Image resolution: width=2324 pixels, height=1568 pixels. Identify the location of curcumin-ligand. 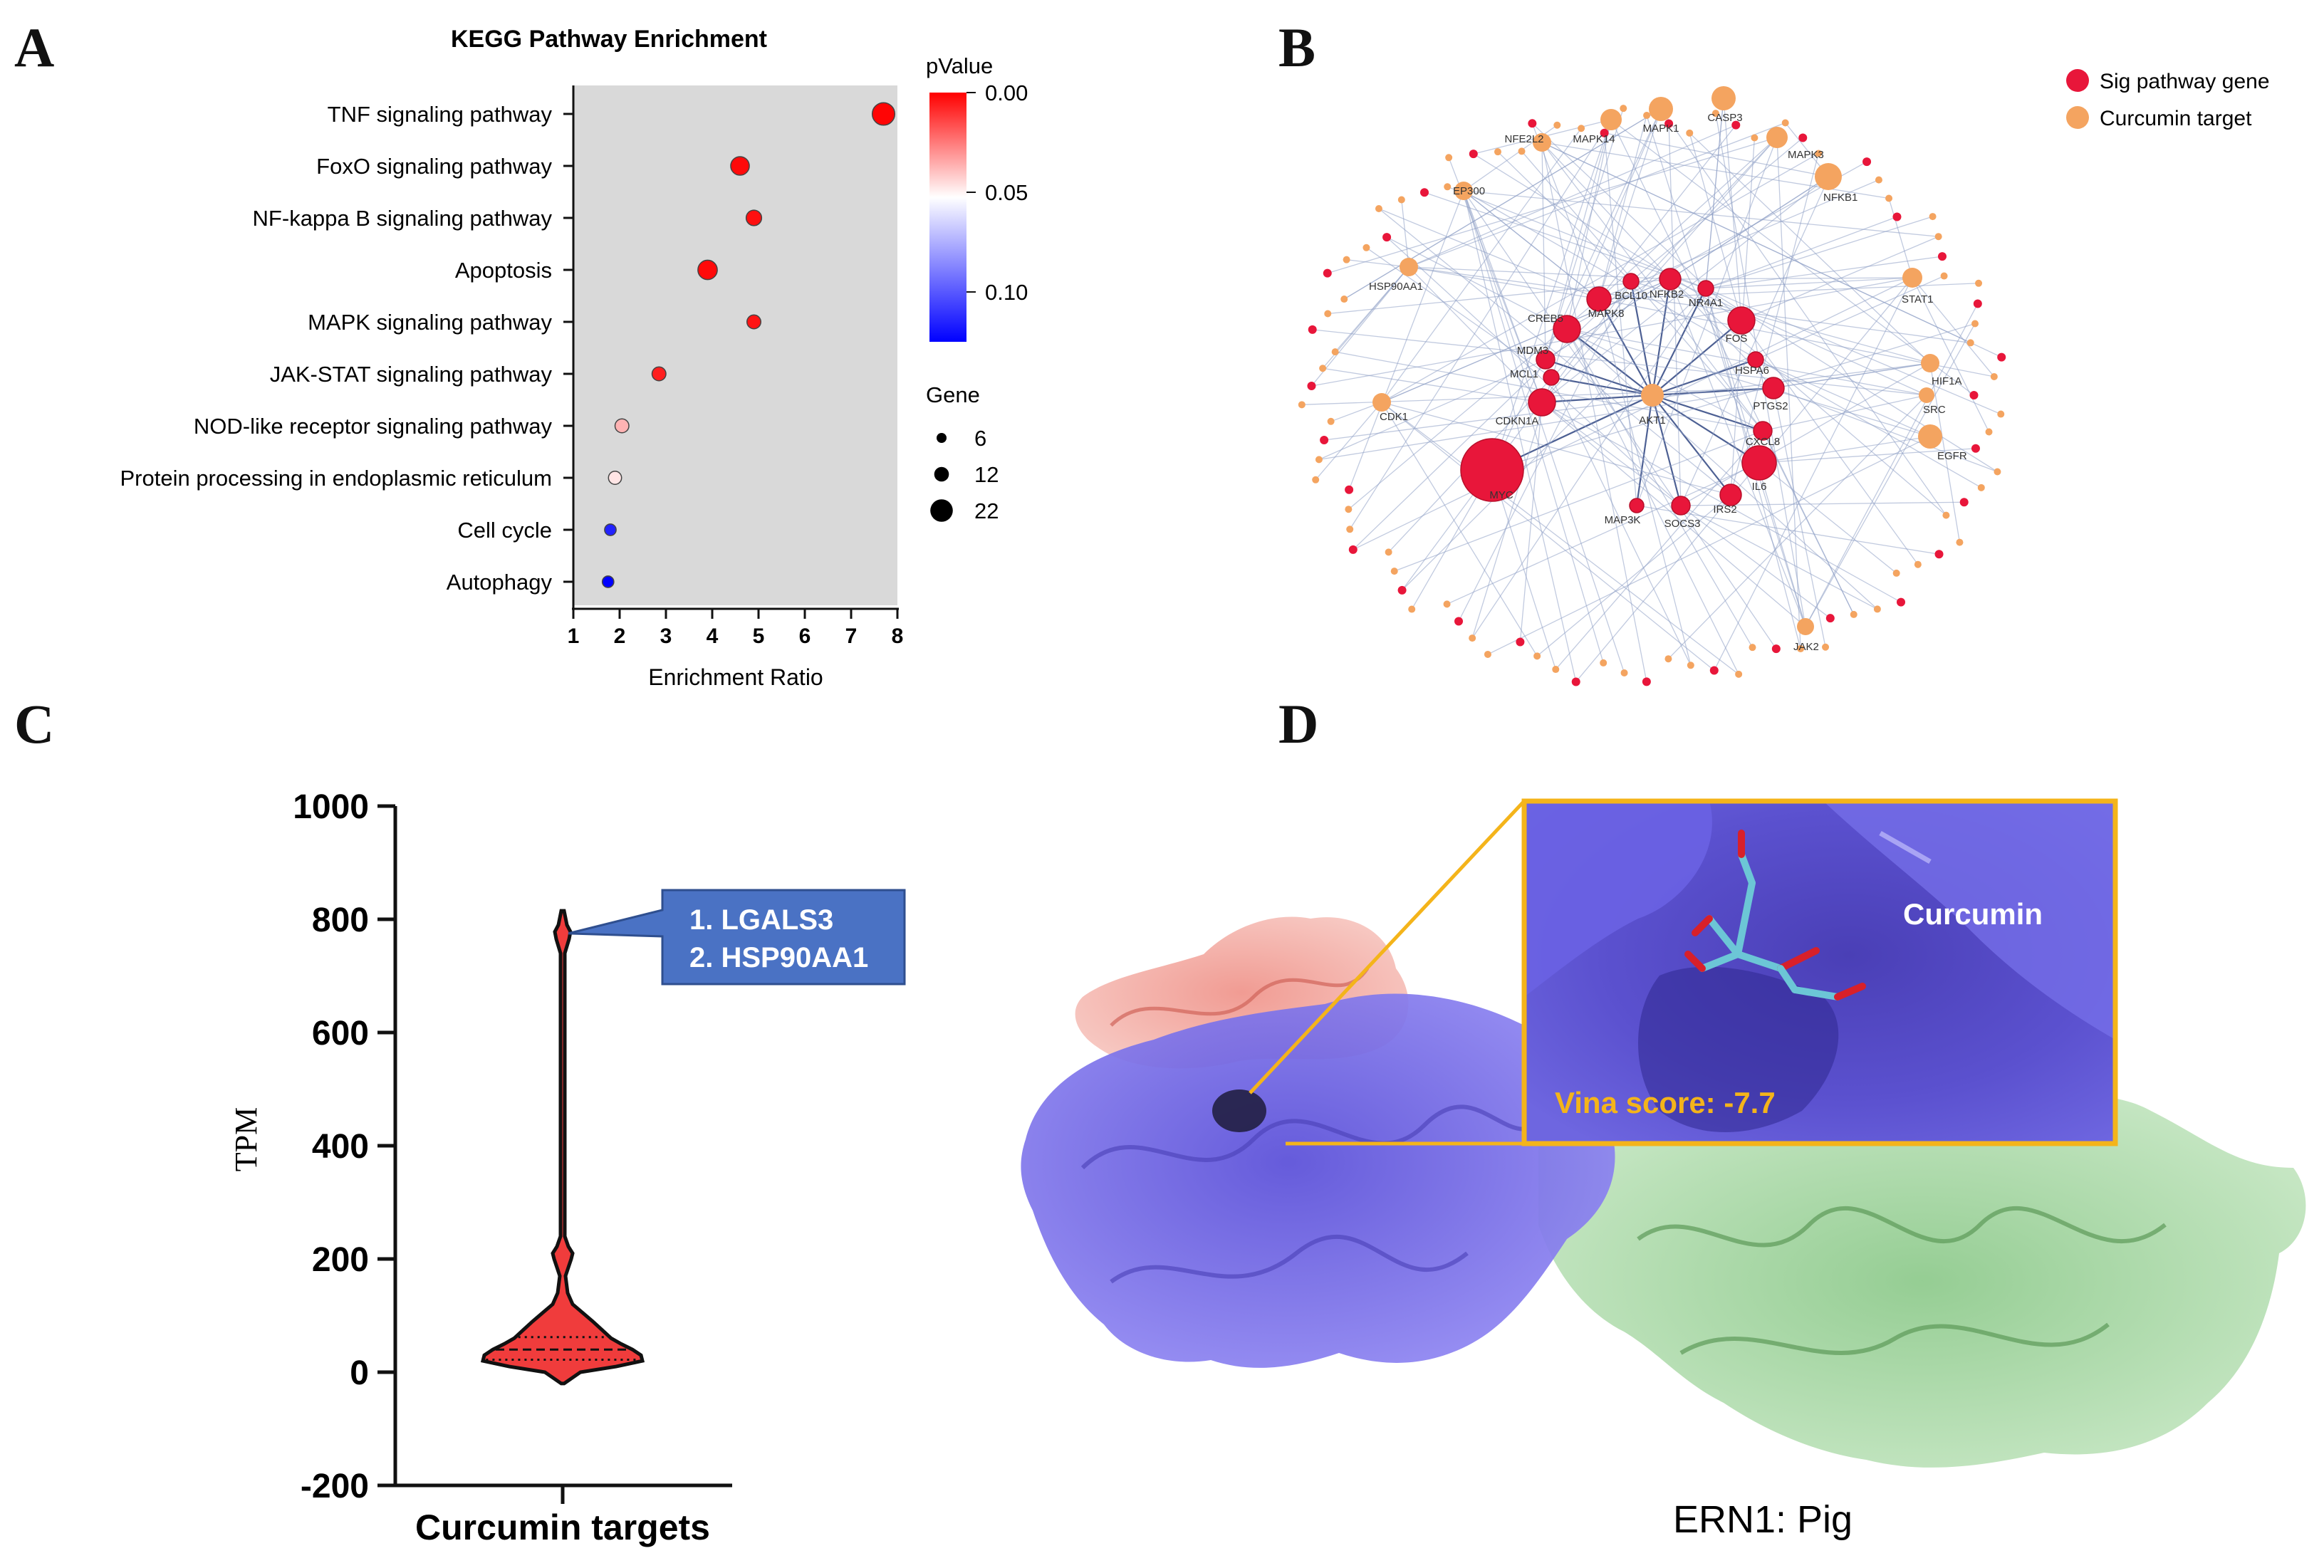
(1775, 915).